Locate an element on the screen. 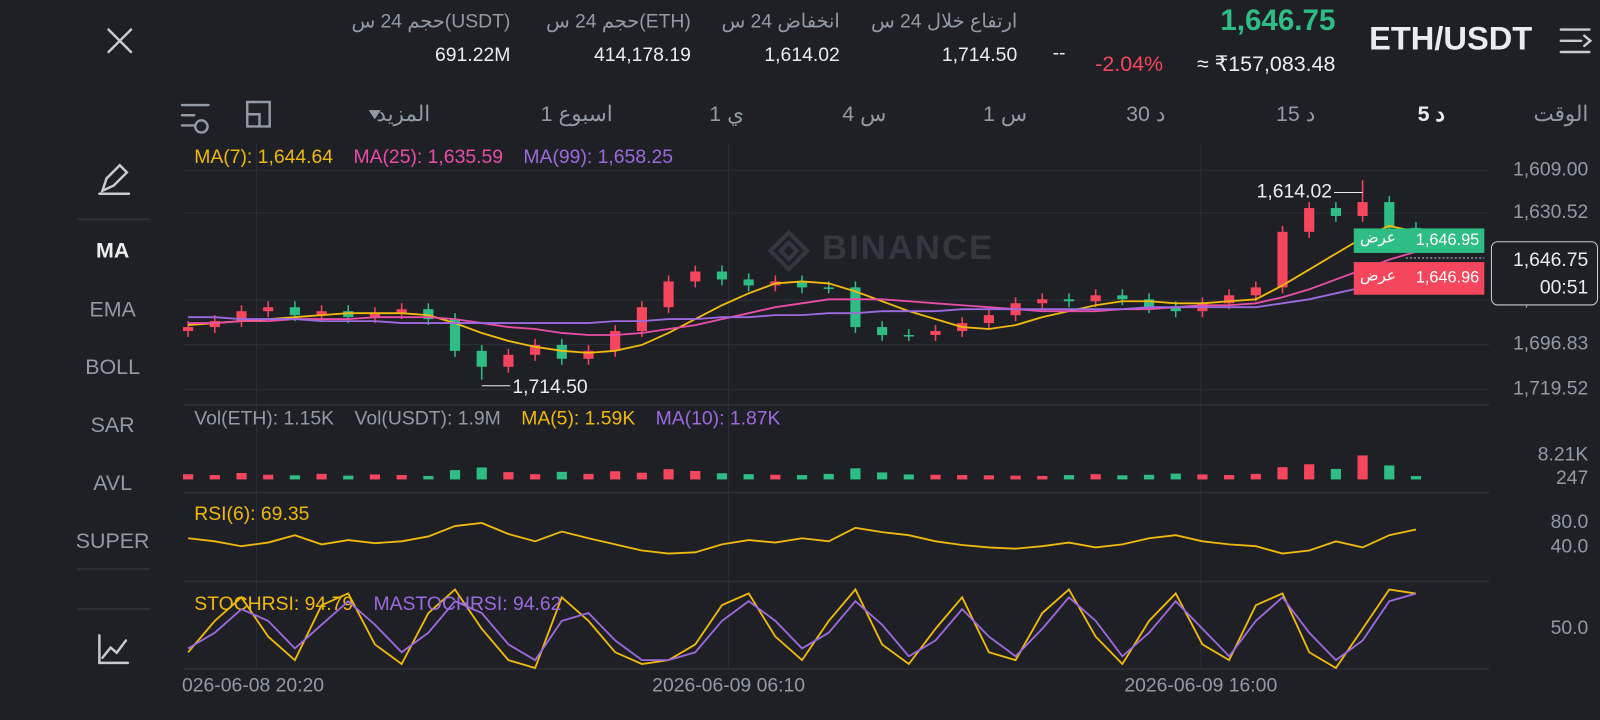  indicator-tab: MA is located at coordinates (112, 251).